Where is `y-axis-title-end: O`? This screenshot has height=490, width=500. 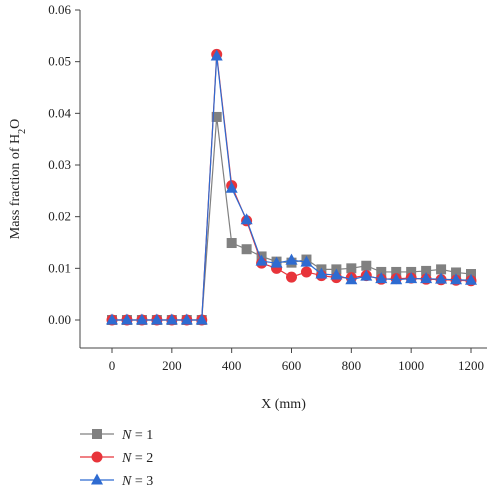
y-axis-title-end: O is located at coordinates (15, 124).